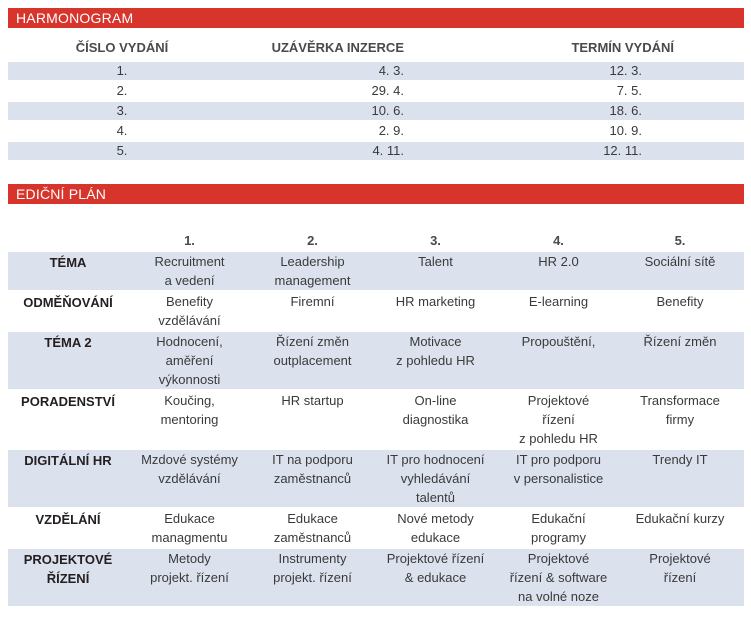 Image resolution: width=751 pixels, height=620 pixels. I want to click on plan-header-1: 1., so click(189, 240).